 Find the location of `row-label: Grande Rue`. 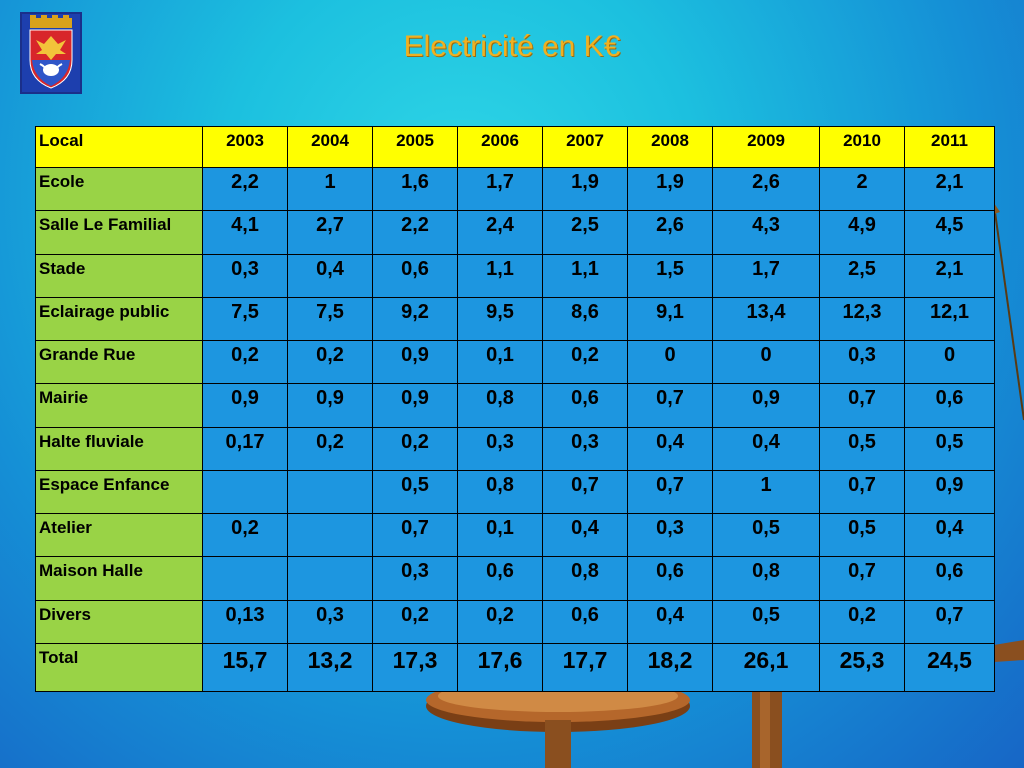

row-label: Grande Rue is located at coordinates (119, 362).